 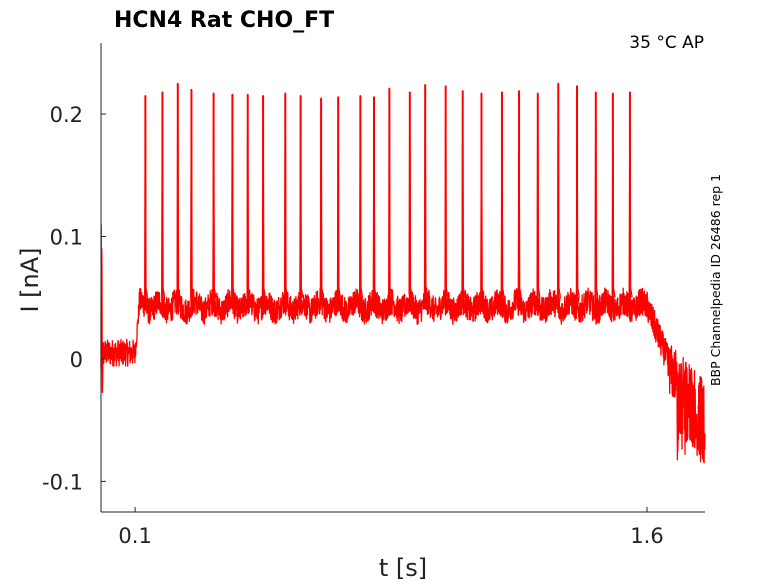 What do you see at coordinates (646, 536) in the screenshot?
I see `x-tick-label: 1.6` at bounding box center [646, 536].